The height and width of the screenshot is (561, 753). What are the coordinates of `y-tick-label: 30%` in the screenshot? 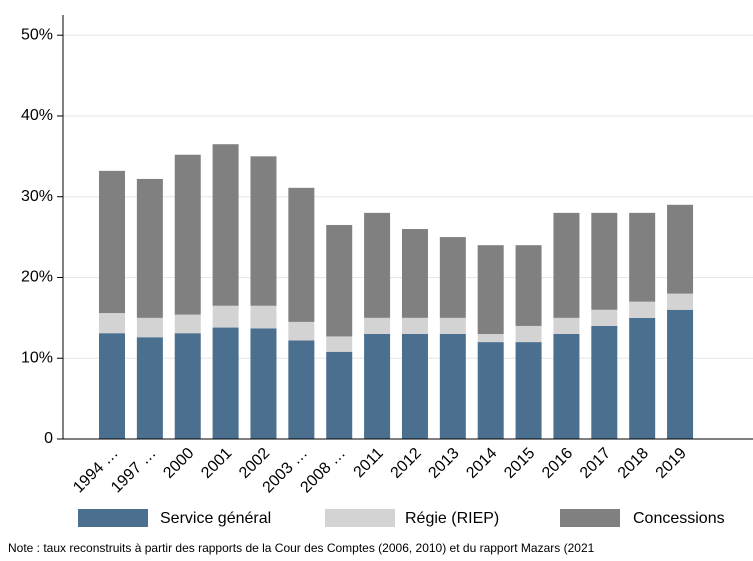 It's located at (37, 196).